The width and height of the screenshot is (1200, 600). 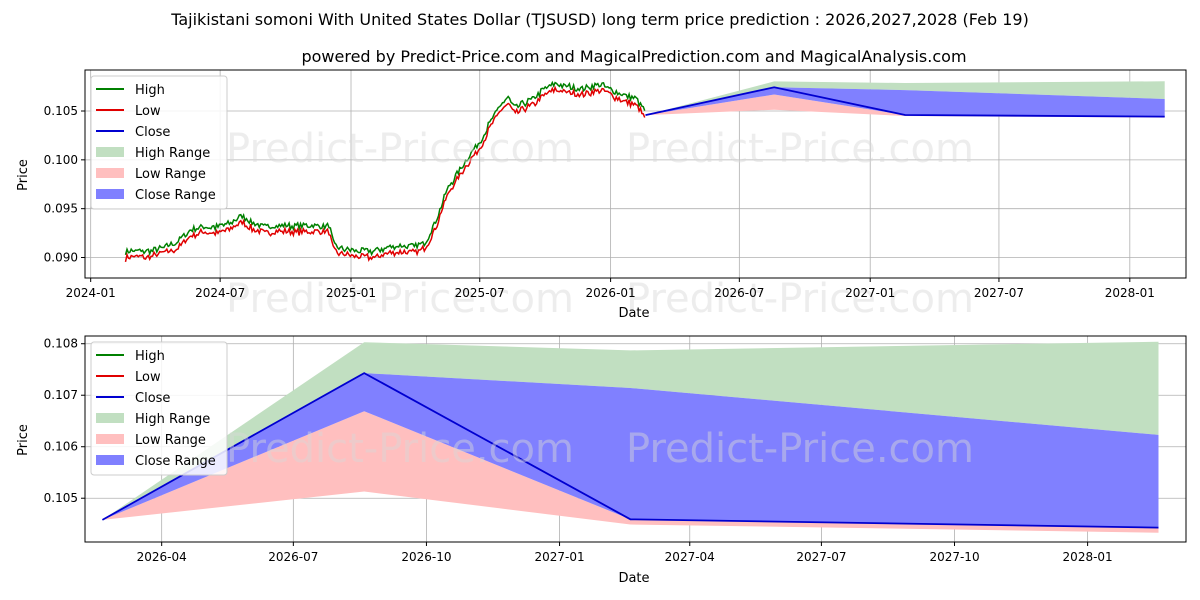 I want to click on bottom-y-tick-label: 0.108, so click(x=61, y=344).